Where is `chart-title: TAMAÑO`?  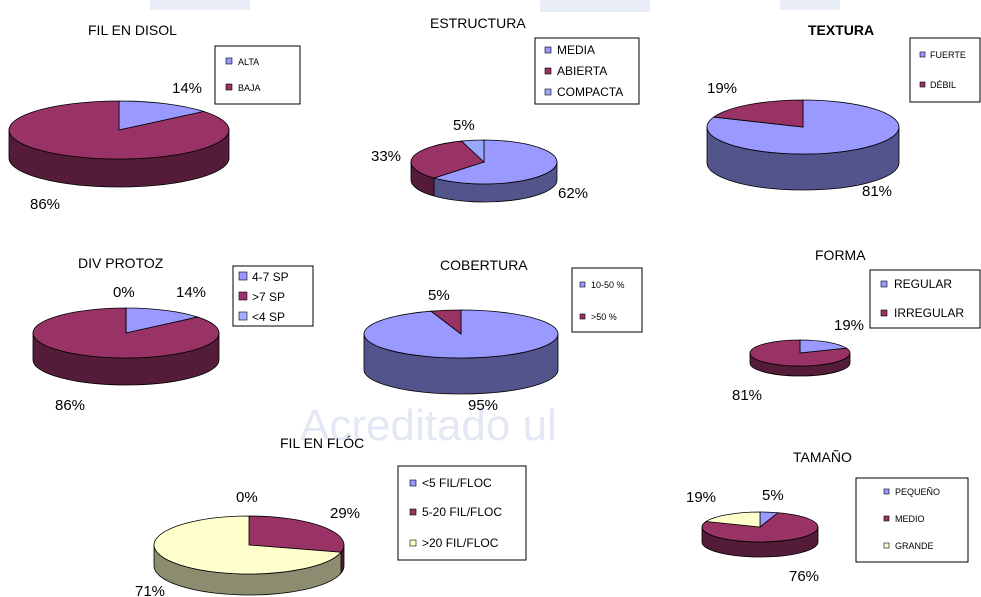 chart-title: TAMAÑO is located at coordinates (822, 457).